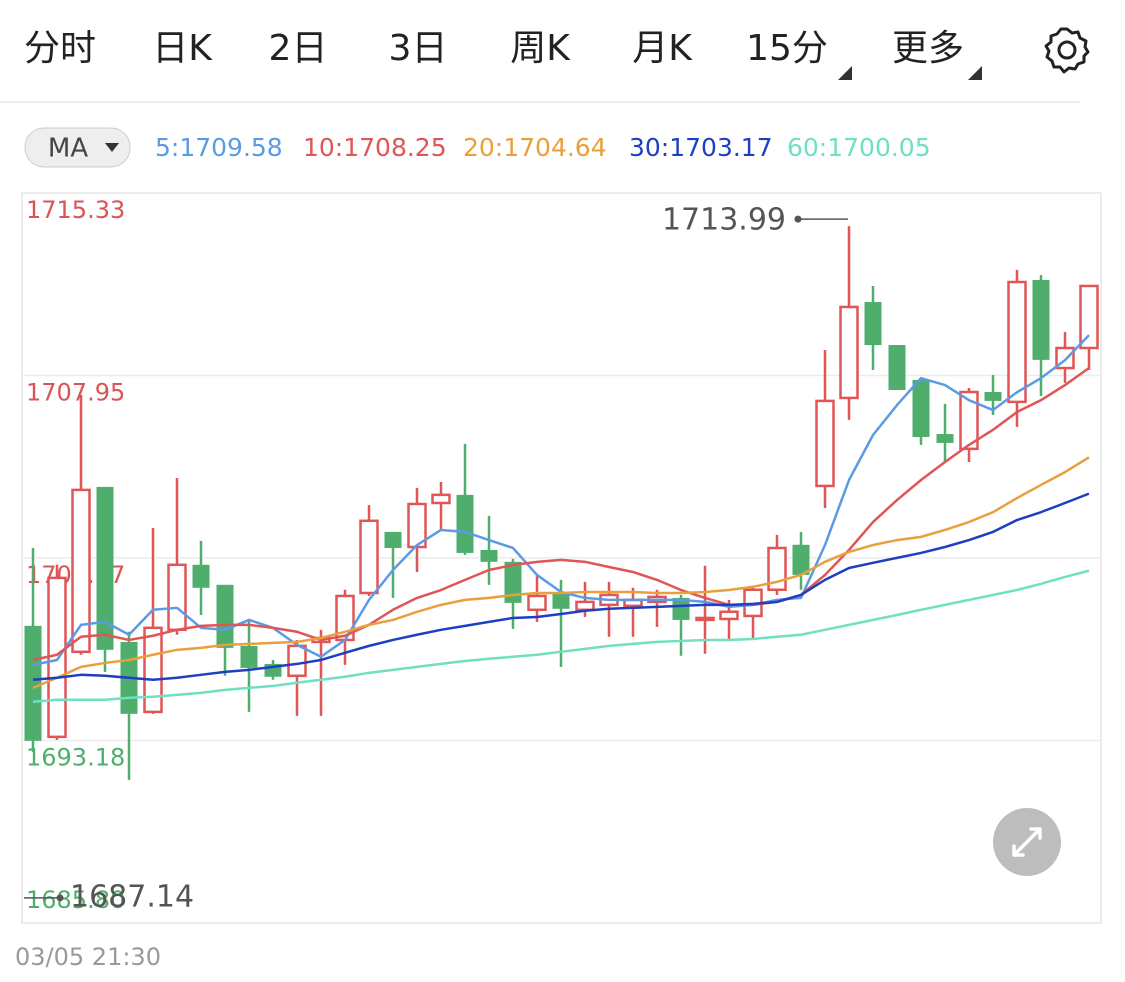 The width and height of the screenshot is (1125, 982). What do you see at coordinates (88, 957) in the screenshot?
I see `x-tick-label: 03/05 21:30` at bounding box center [88, 957].